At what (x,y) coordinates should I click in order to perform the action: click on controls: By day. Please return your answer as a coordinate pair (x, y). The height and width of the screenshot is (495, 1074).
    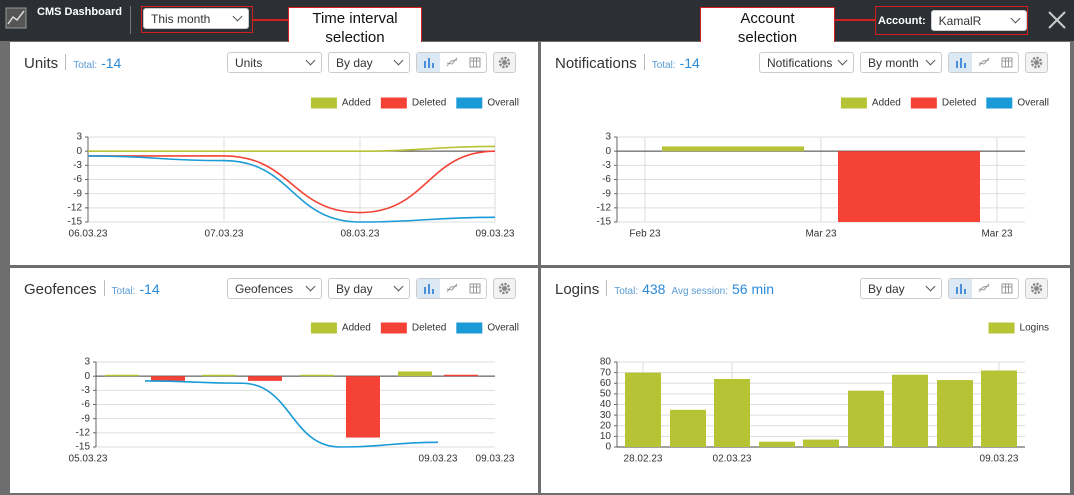
    Looking at the image, I should click on (954, 288).